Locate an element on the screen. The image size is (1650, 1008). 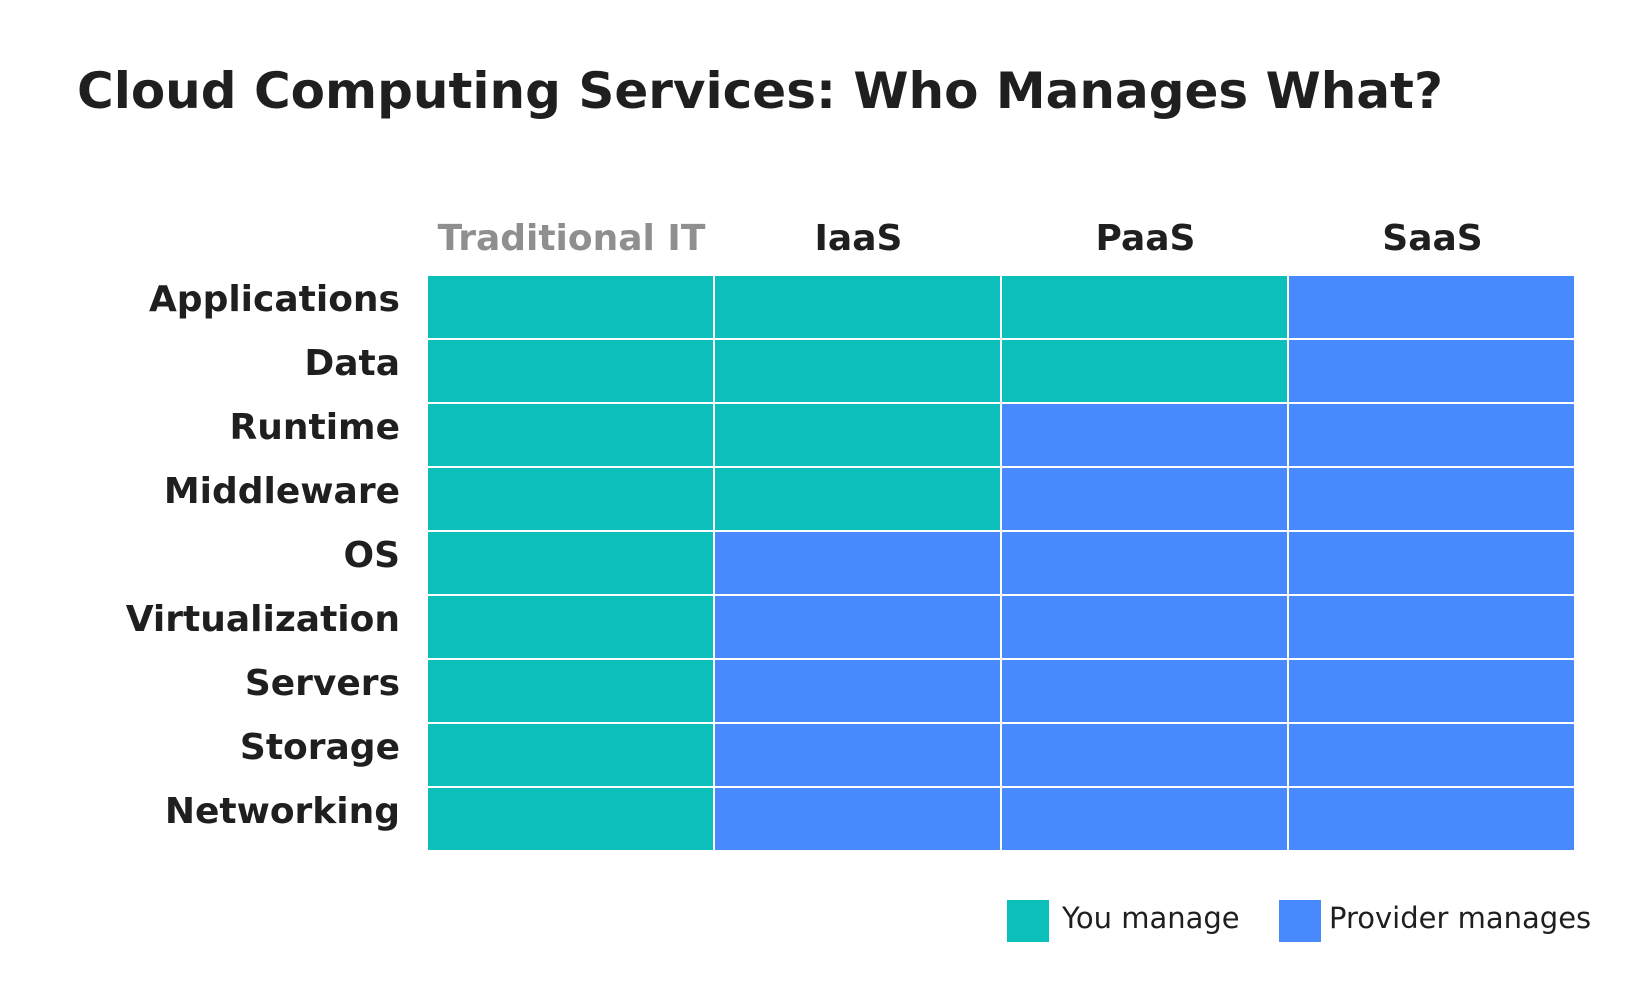
row-label-runtime: Runtime is located at coordinates (314, 427).